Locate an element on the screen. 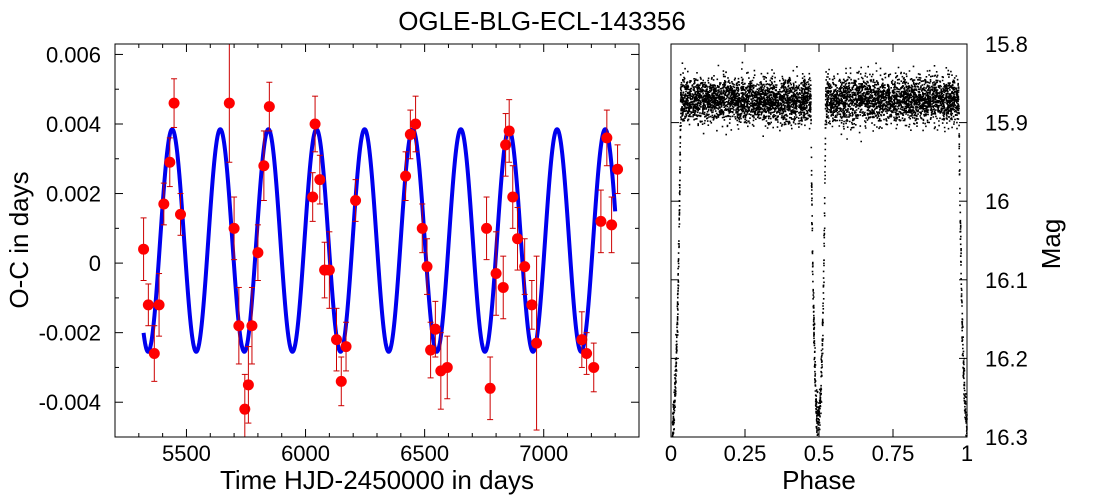  oc-y-axis-label: O-C in days is located at coordinates (19, 239).